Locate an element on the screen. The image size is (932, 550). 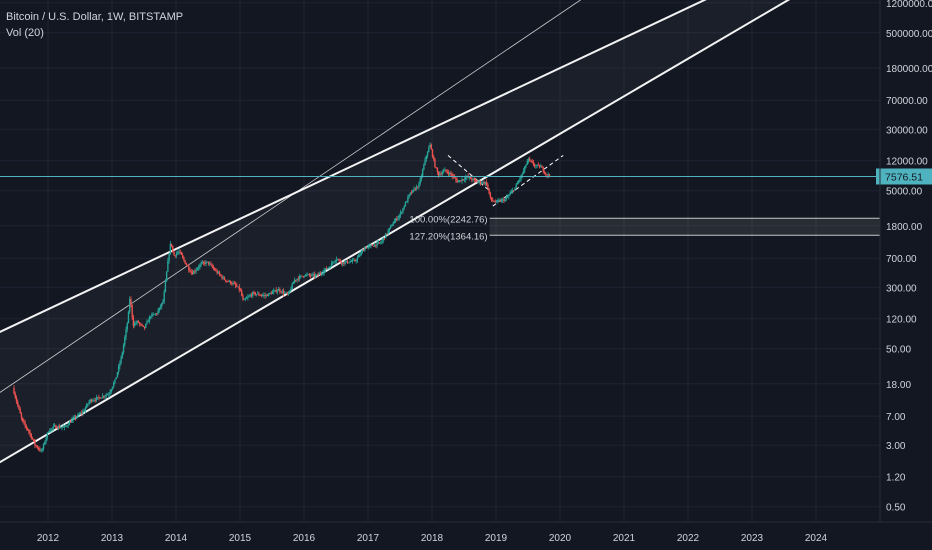
symbol-title: Bitcoin / U.S. Dollar, 1W, BITSTAMP is located at coordinates (95, 17).